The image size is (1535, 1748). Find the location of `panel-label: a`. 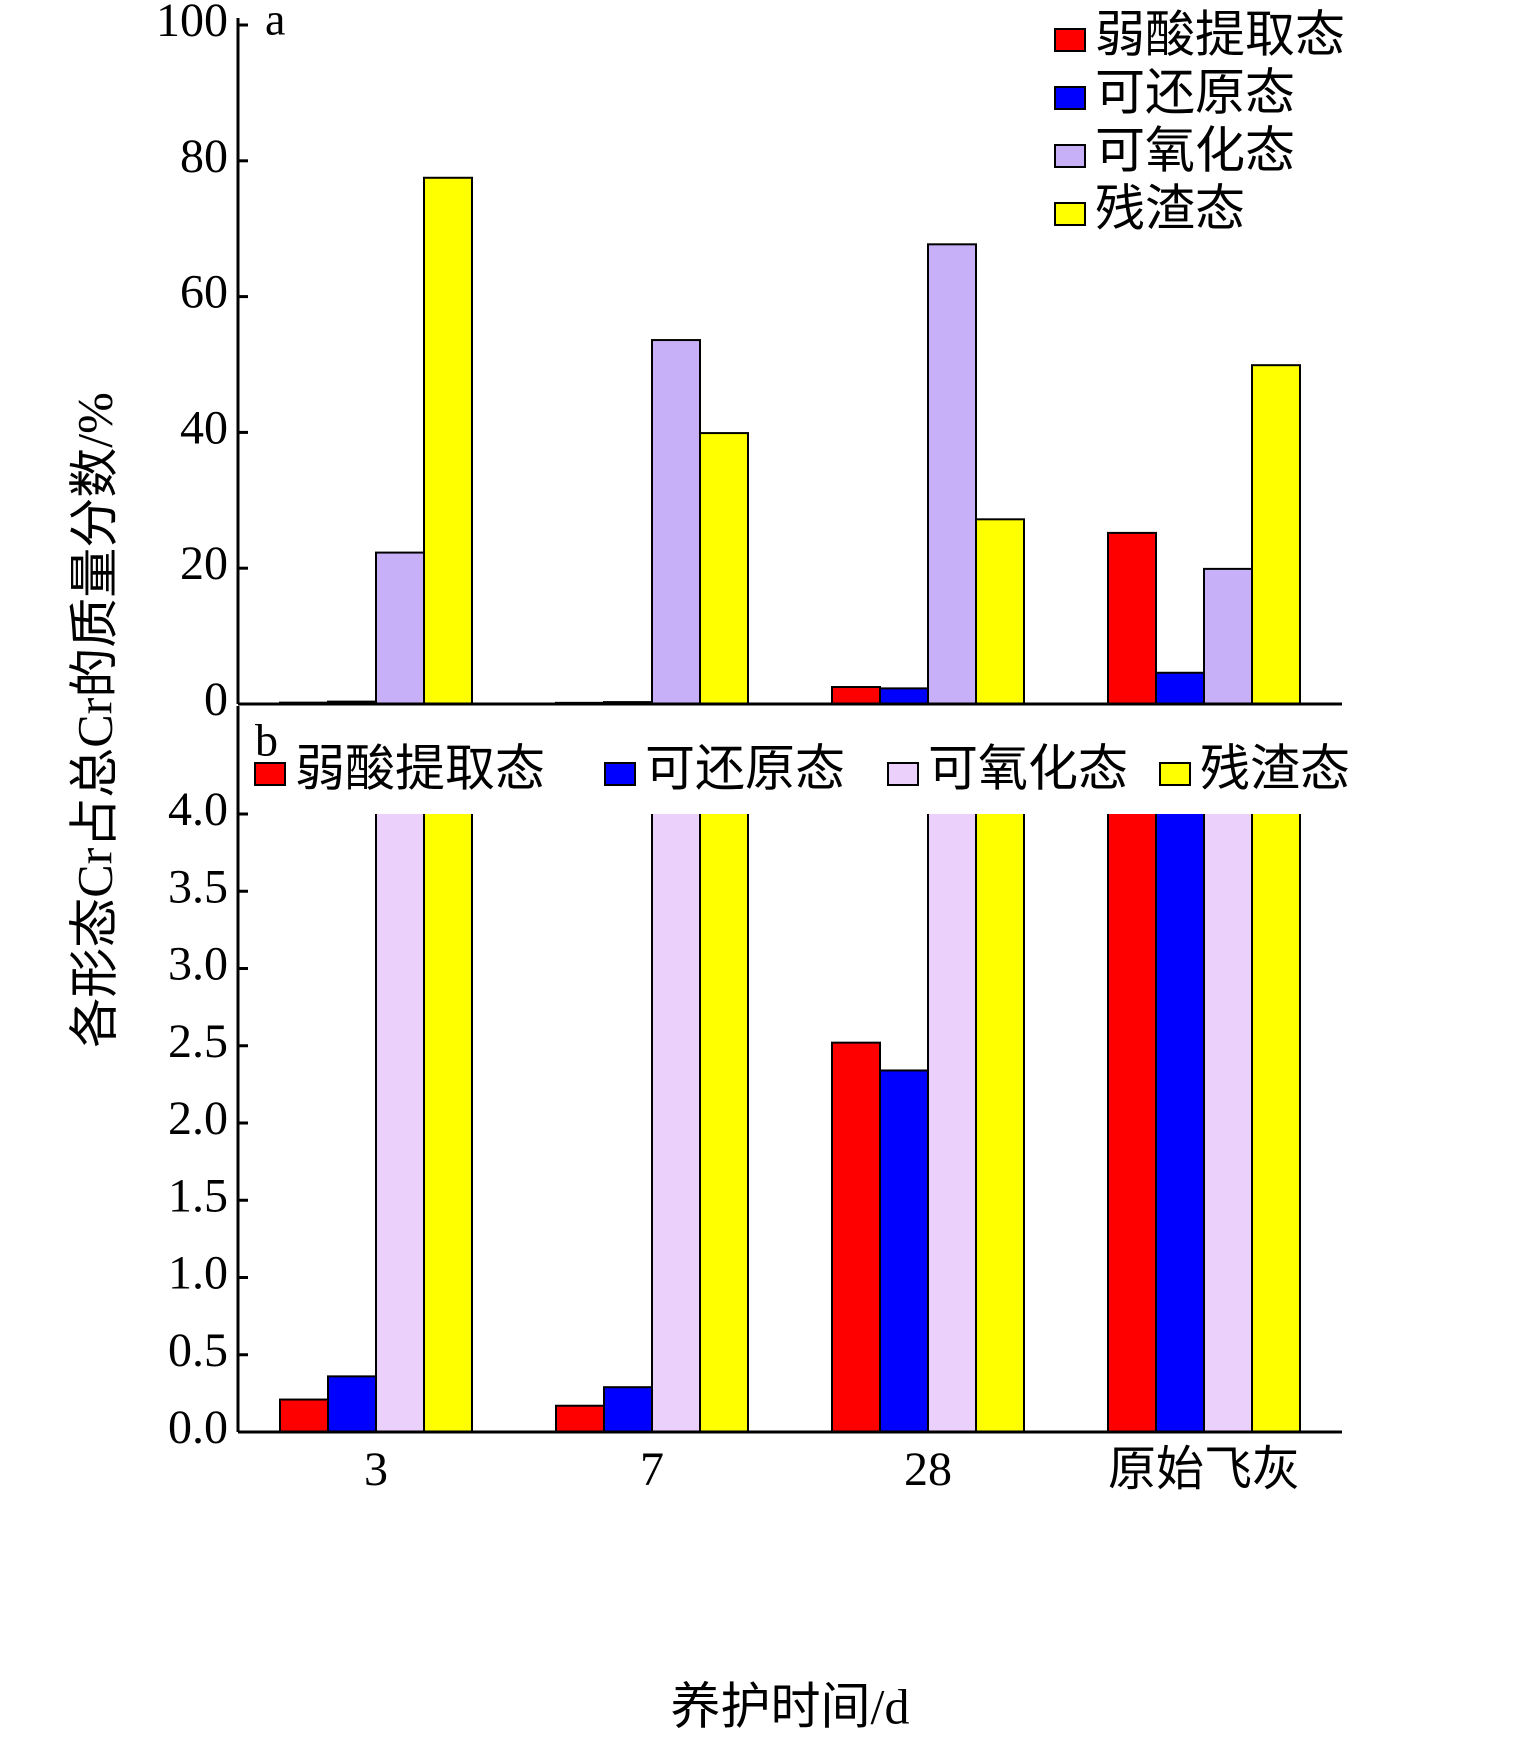

panel-label: a is located at coordinates (275, 22).